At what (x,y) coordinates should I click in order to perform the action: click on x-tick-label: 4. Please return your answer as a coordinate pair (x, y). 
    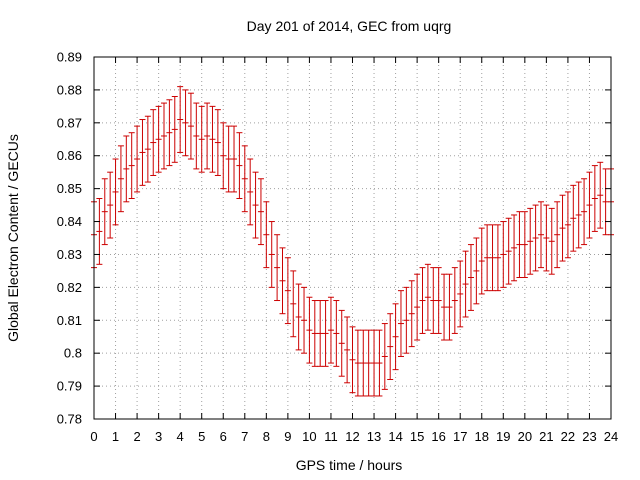
    Looking at the image, I should click on (180, 436).